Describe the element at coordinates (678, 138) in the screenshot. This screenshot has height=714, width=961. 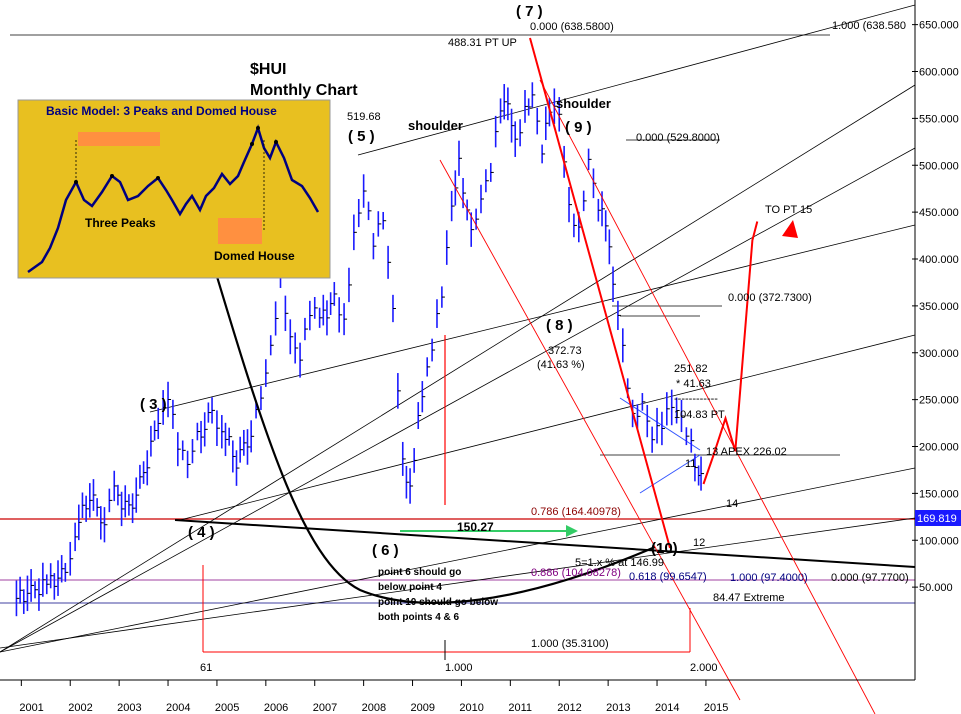
I see `label-p9-level: 0.000 (529.8000)` at that location.